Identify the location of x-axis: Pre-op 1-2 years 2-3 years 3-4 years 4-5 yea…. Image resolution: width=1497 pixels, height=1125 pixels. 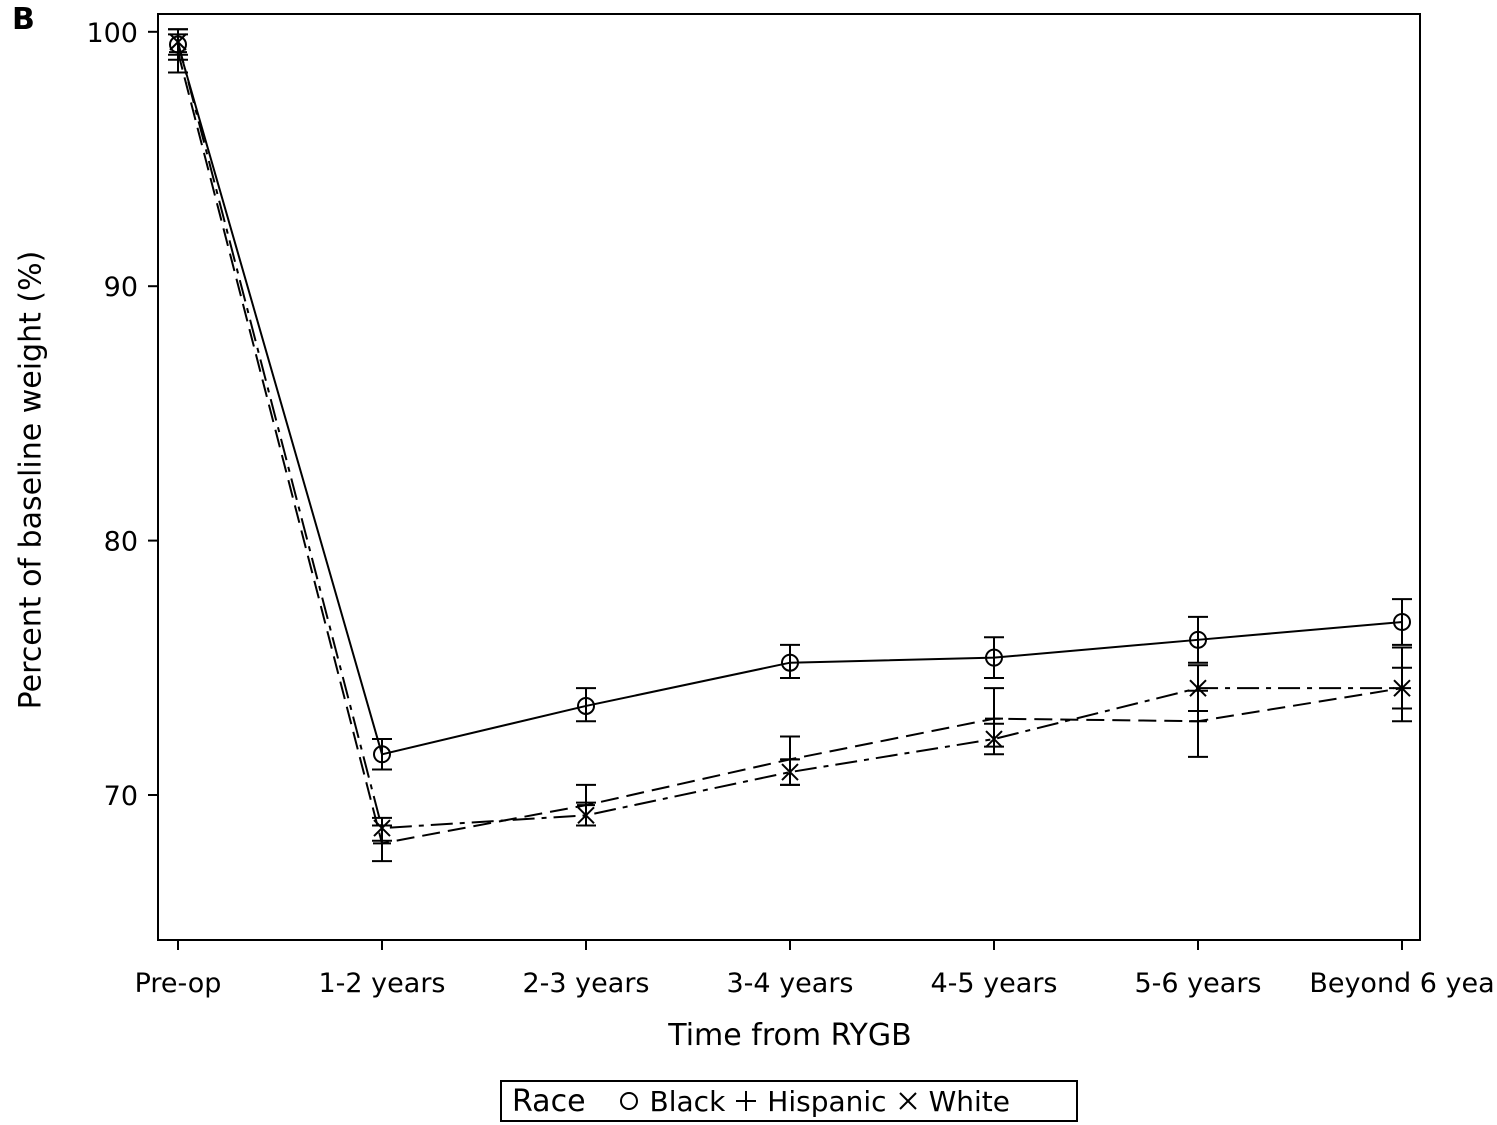
(815, 969).